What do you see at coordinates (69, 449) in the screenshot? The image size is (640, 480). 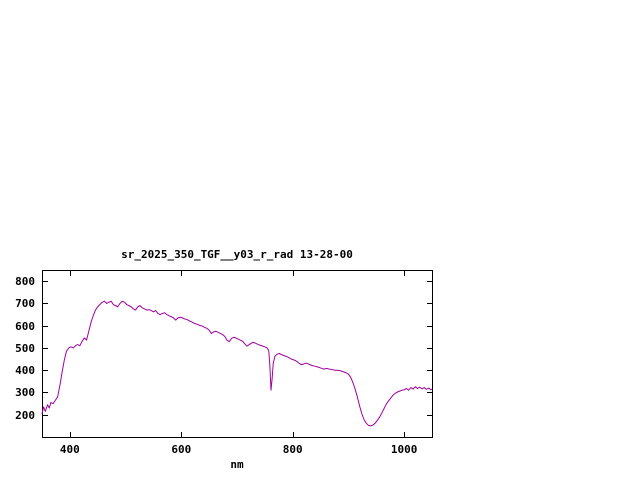 I see `x-tick-label: 400` at bounding box center [69, 449].